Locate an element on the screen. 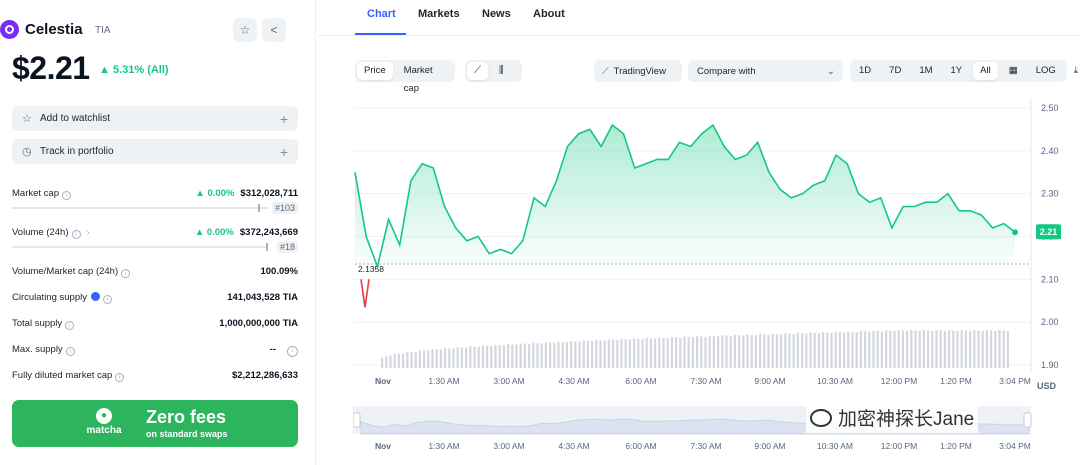 Image resolution: width=1080 pixels, height=465 pixels. y-tick-label: 2.50 is located at coordinates (1050, 108).